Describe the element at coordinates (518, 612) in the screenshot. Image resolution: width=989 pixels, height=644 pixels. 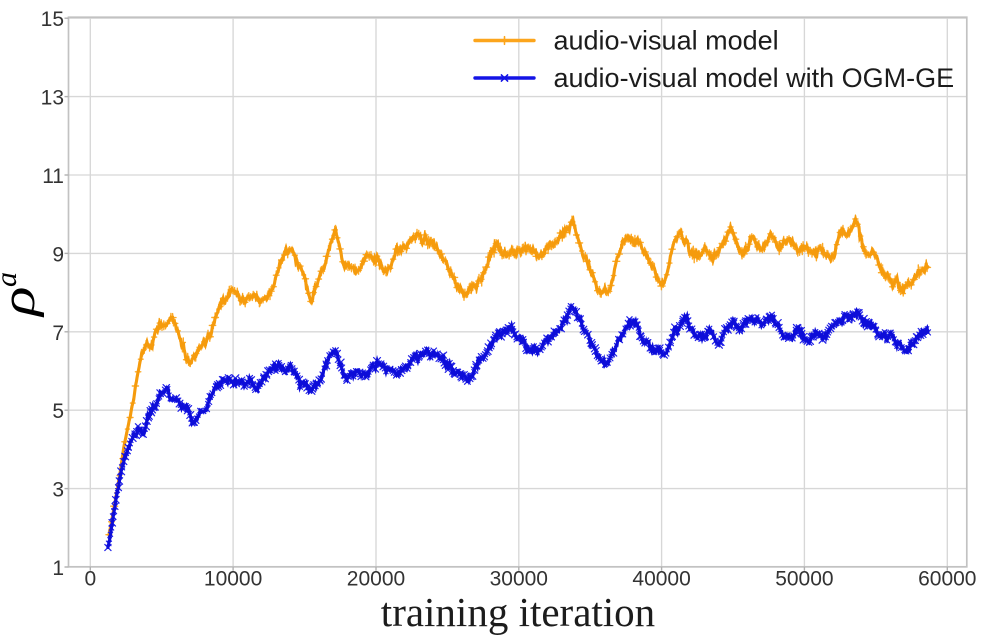
I see `svg-text: training iteration` at that location.